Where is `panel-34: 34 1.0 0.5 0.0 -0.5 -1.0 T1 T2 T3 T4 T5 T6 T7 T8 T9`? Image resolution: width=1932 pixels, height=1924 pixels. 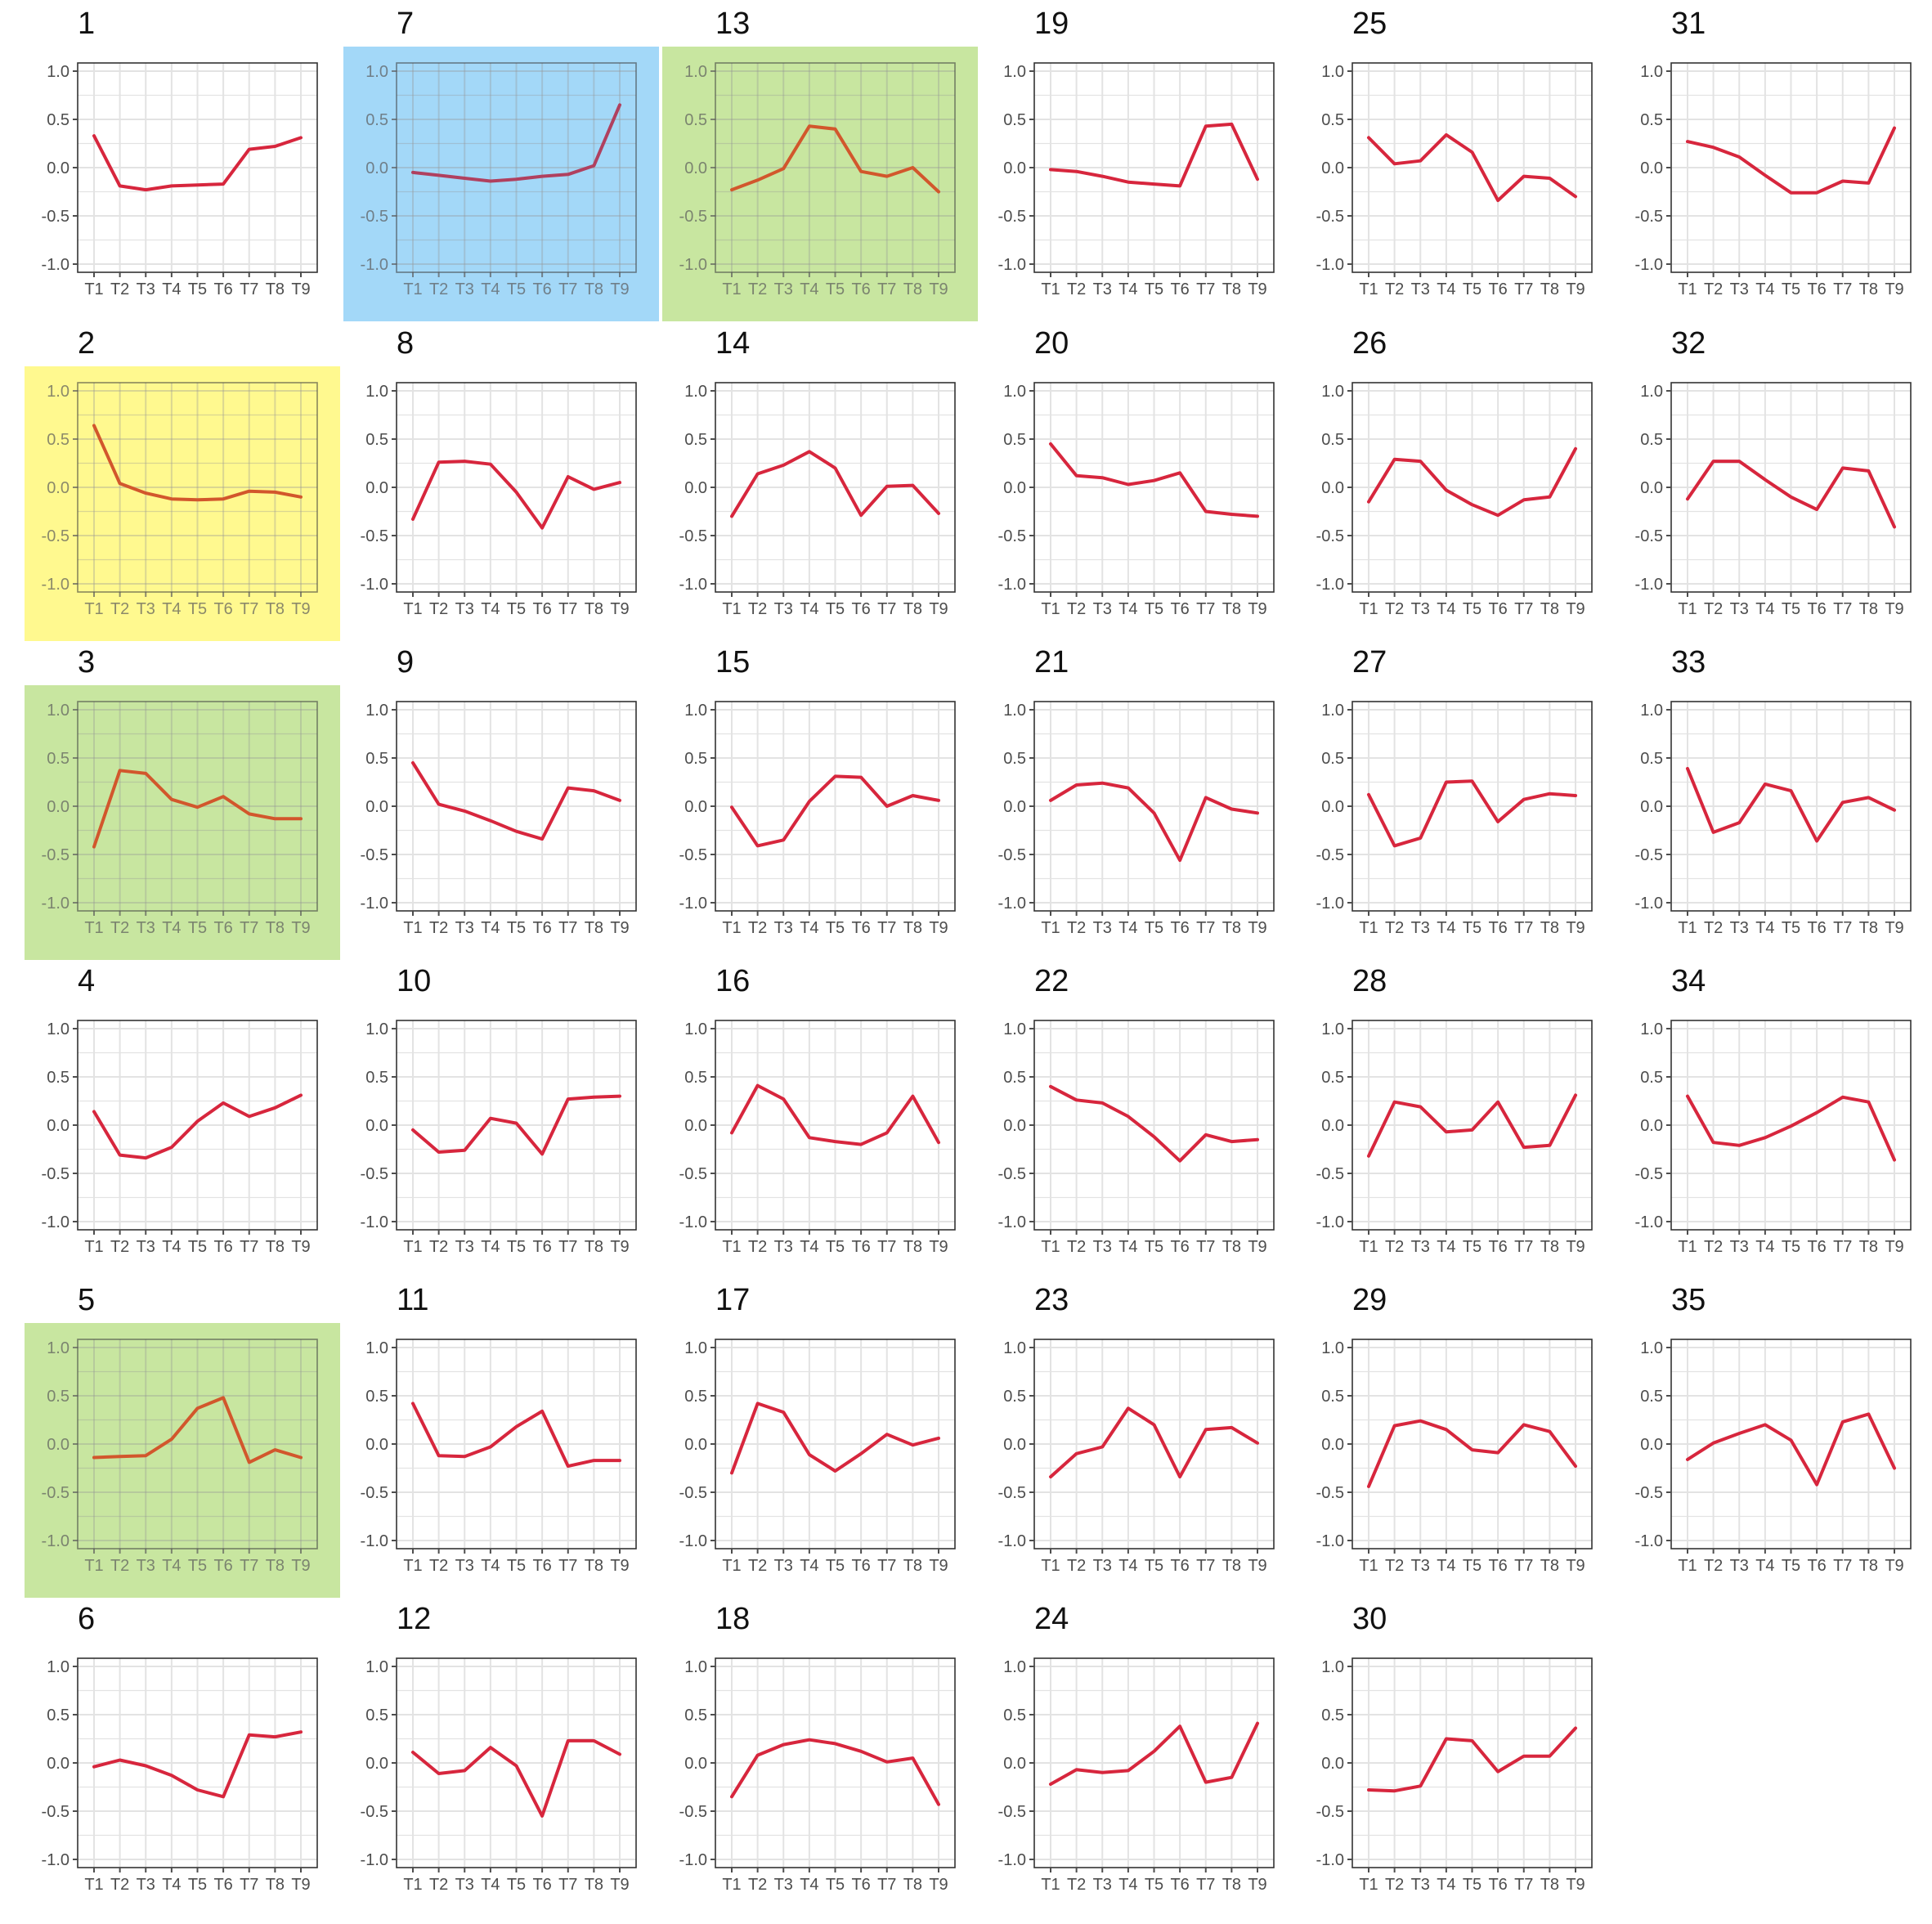 panel-34: 34 1.0 0.5 0.0 -0.5 -1.0 T1 T2 T3 T4 T5 T6 T7 T8 T9 is located at coordinates (1754, 1118).